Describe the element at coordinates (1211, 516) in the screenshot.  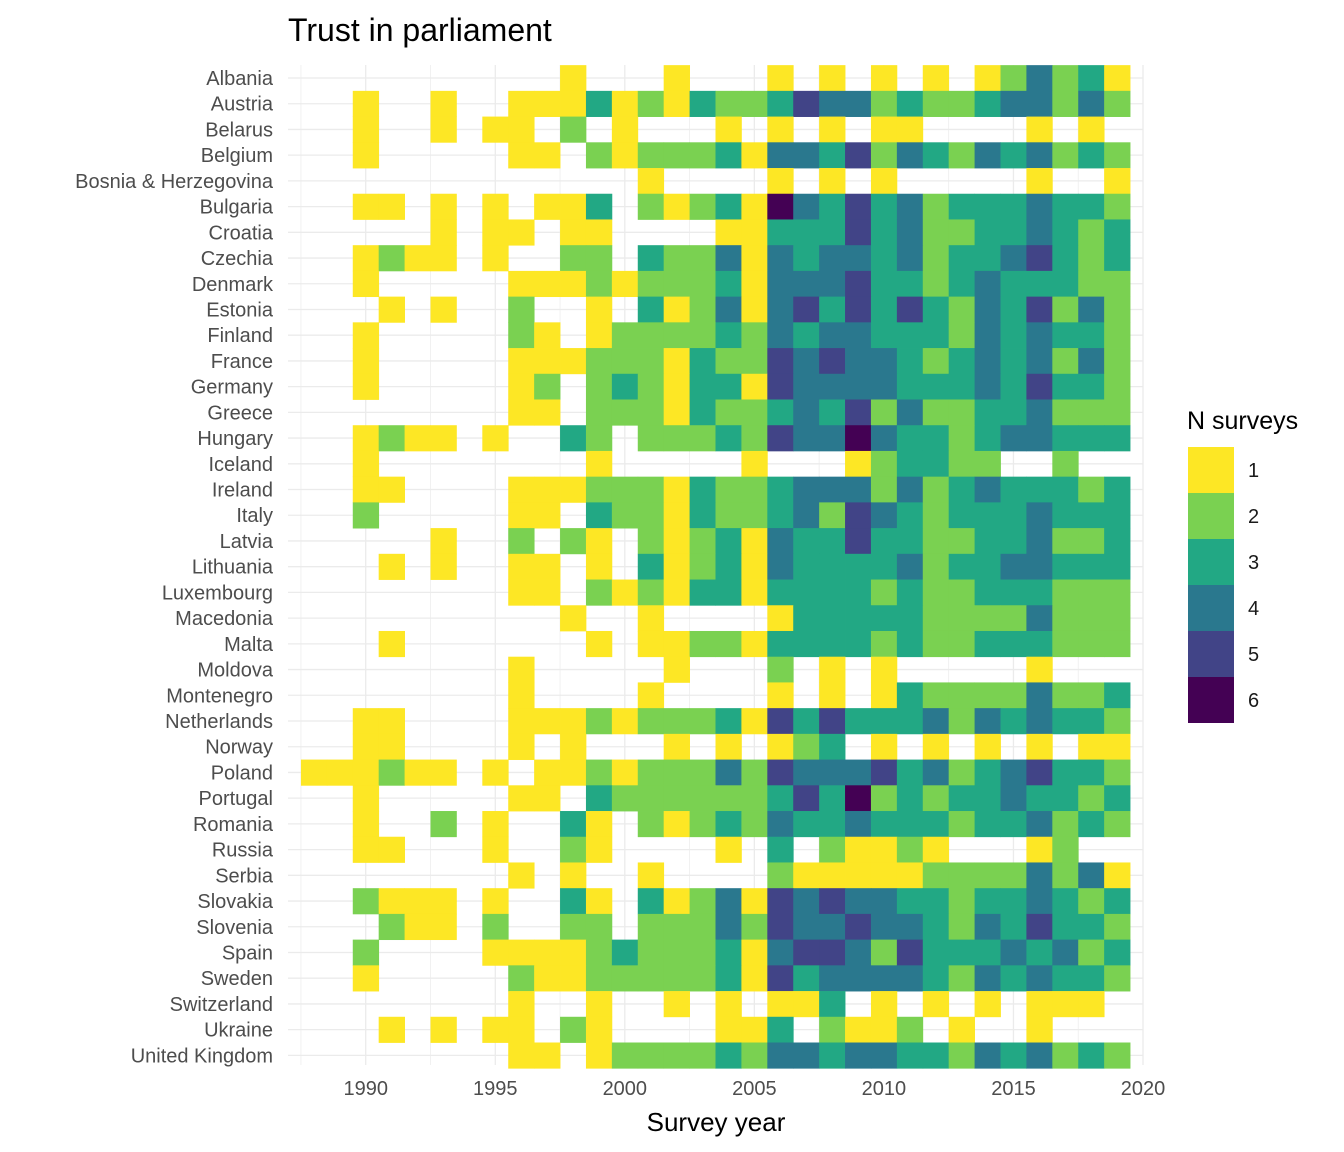
I see `legend-swatch` at that location.